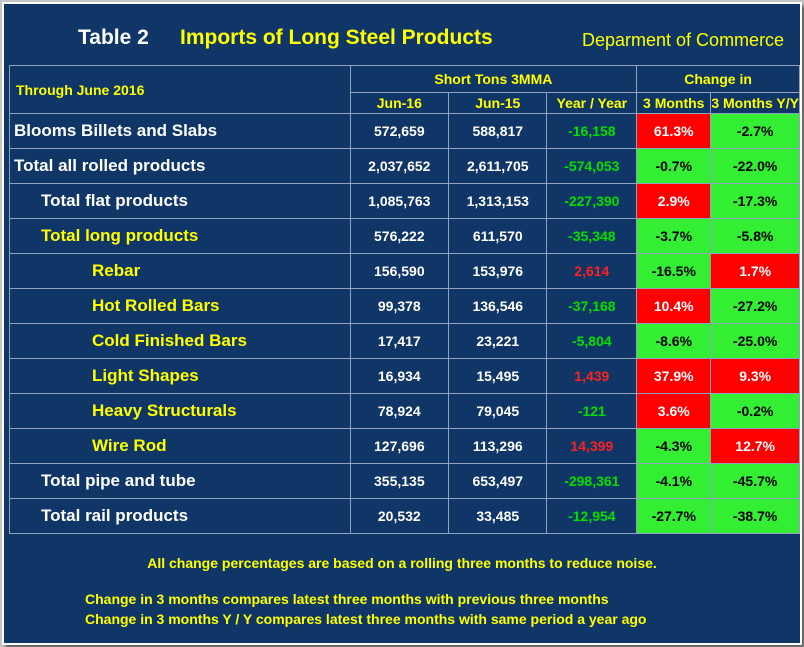 Image resolution: width=804 pixels, height=647 pixels. What do you see at coordinates (755, 306) in the screenshot?
I see `three-months-yy-value: -27.2%` at bounding box center [755, 306].